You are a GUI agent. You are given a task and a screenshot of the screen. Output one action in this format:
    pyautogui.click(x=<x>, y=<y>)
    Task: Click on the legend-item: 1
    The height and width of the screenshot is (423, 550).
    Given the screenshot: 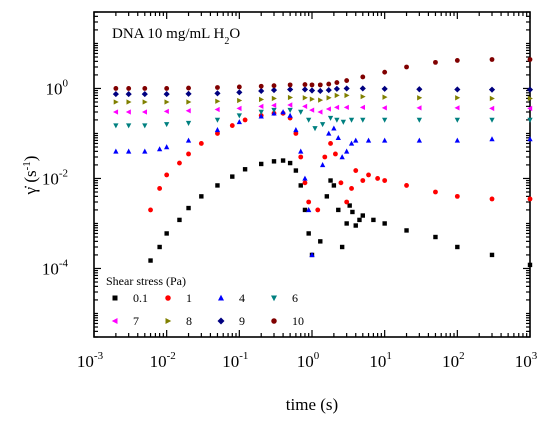 What is the action you would take?
    pyautogui.click(x=178, y=298)
    